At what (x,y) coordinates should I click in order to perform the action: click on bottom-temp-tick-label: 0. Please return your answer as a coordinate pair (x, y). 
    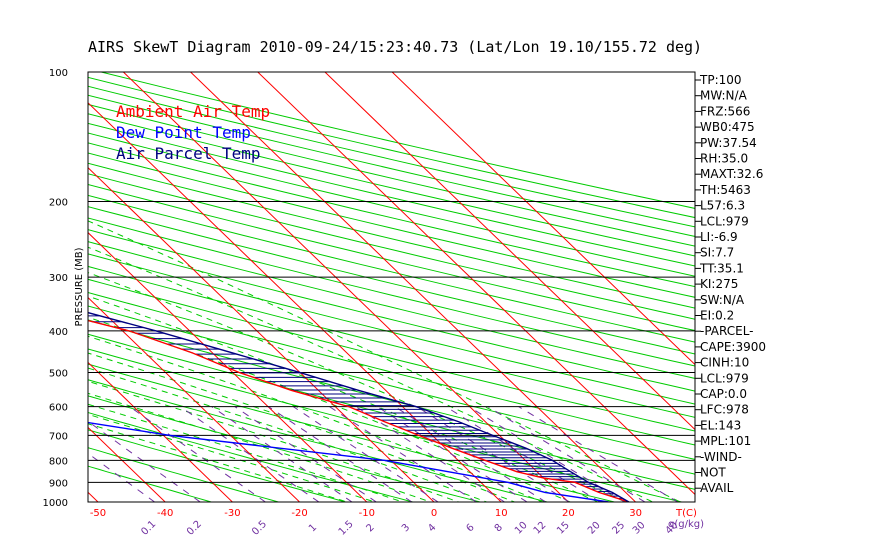
    Looking at the image, I should click on (434, 513).